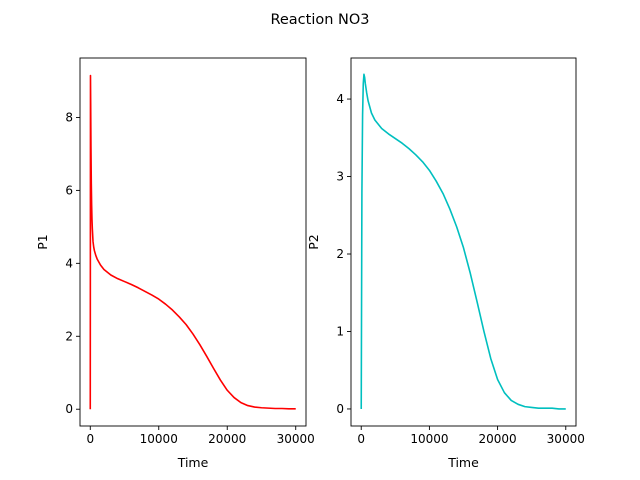  What do you see at coordinates (69, 190) in the screenshot?
I see `y-tick-label: 6` at bounding box center [69, 190].